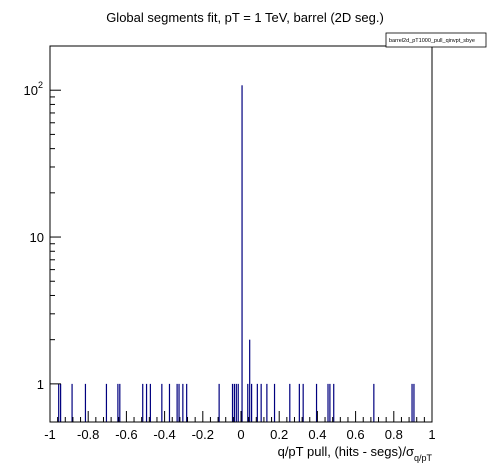  I want to click on x-axis-label: q/pT pull, (hits - segs)/σq/pT, so click(355, 453).